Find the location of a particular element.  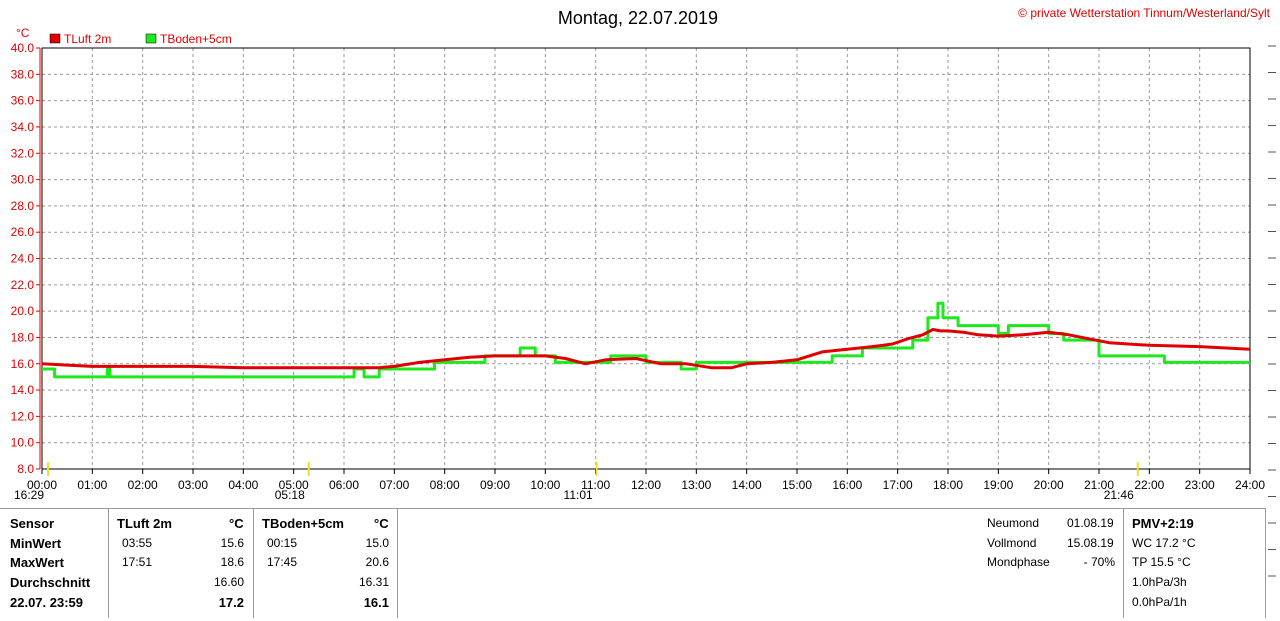

y-tick-label: 38.0 is located at coordinates (23, 74).